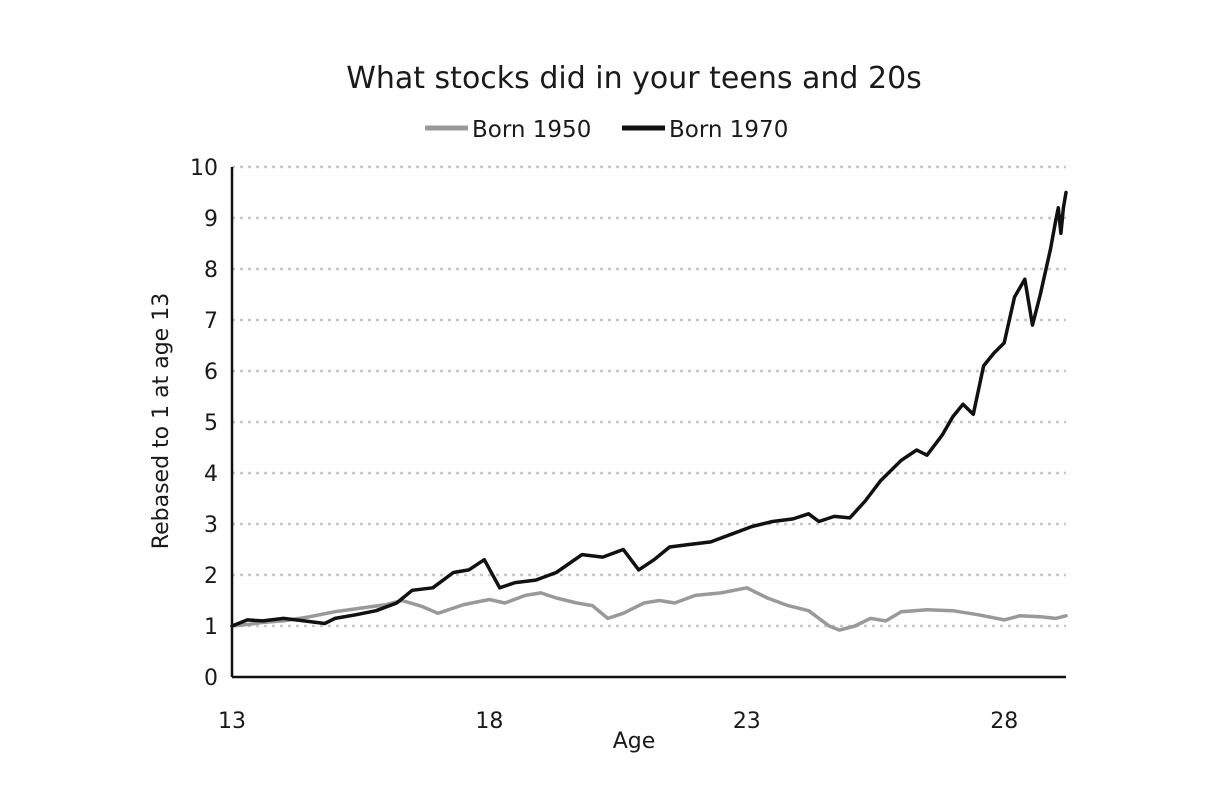  What do you see at coordinates (489, 721) in the screenshot?
I see `x-tick-label-18: 18` at bounding box center [489, 721].